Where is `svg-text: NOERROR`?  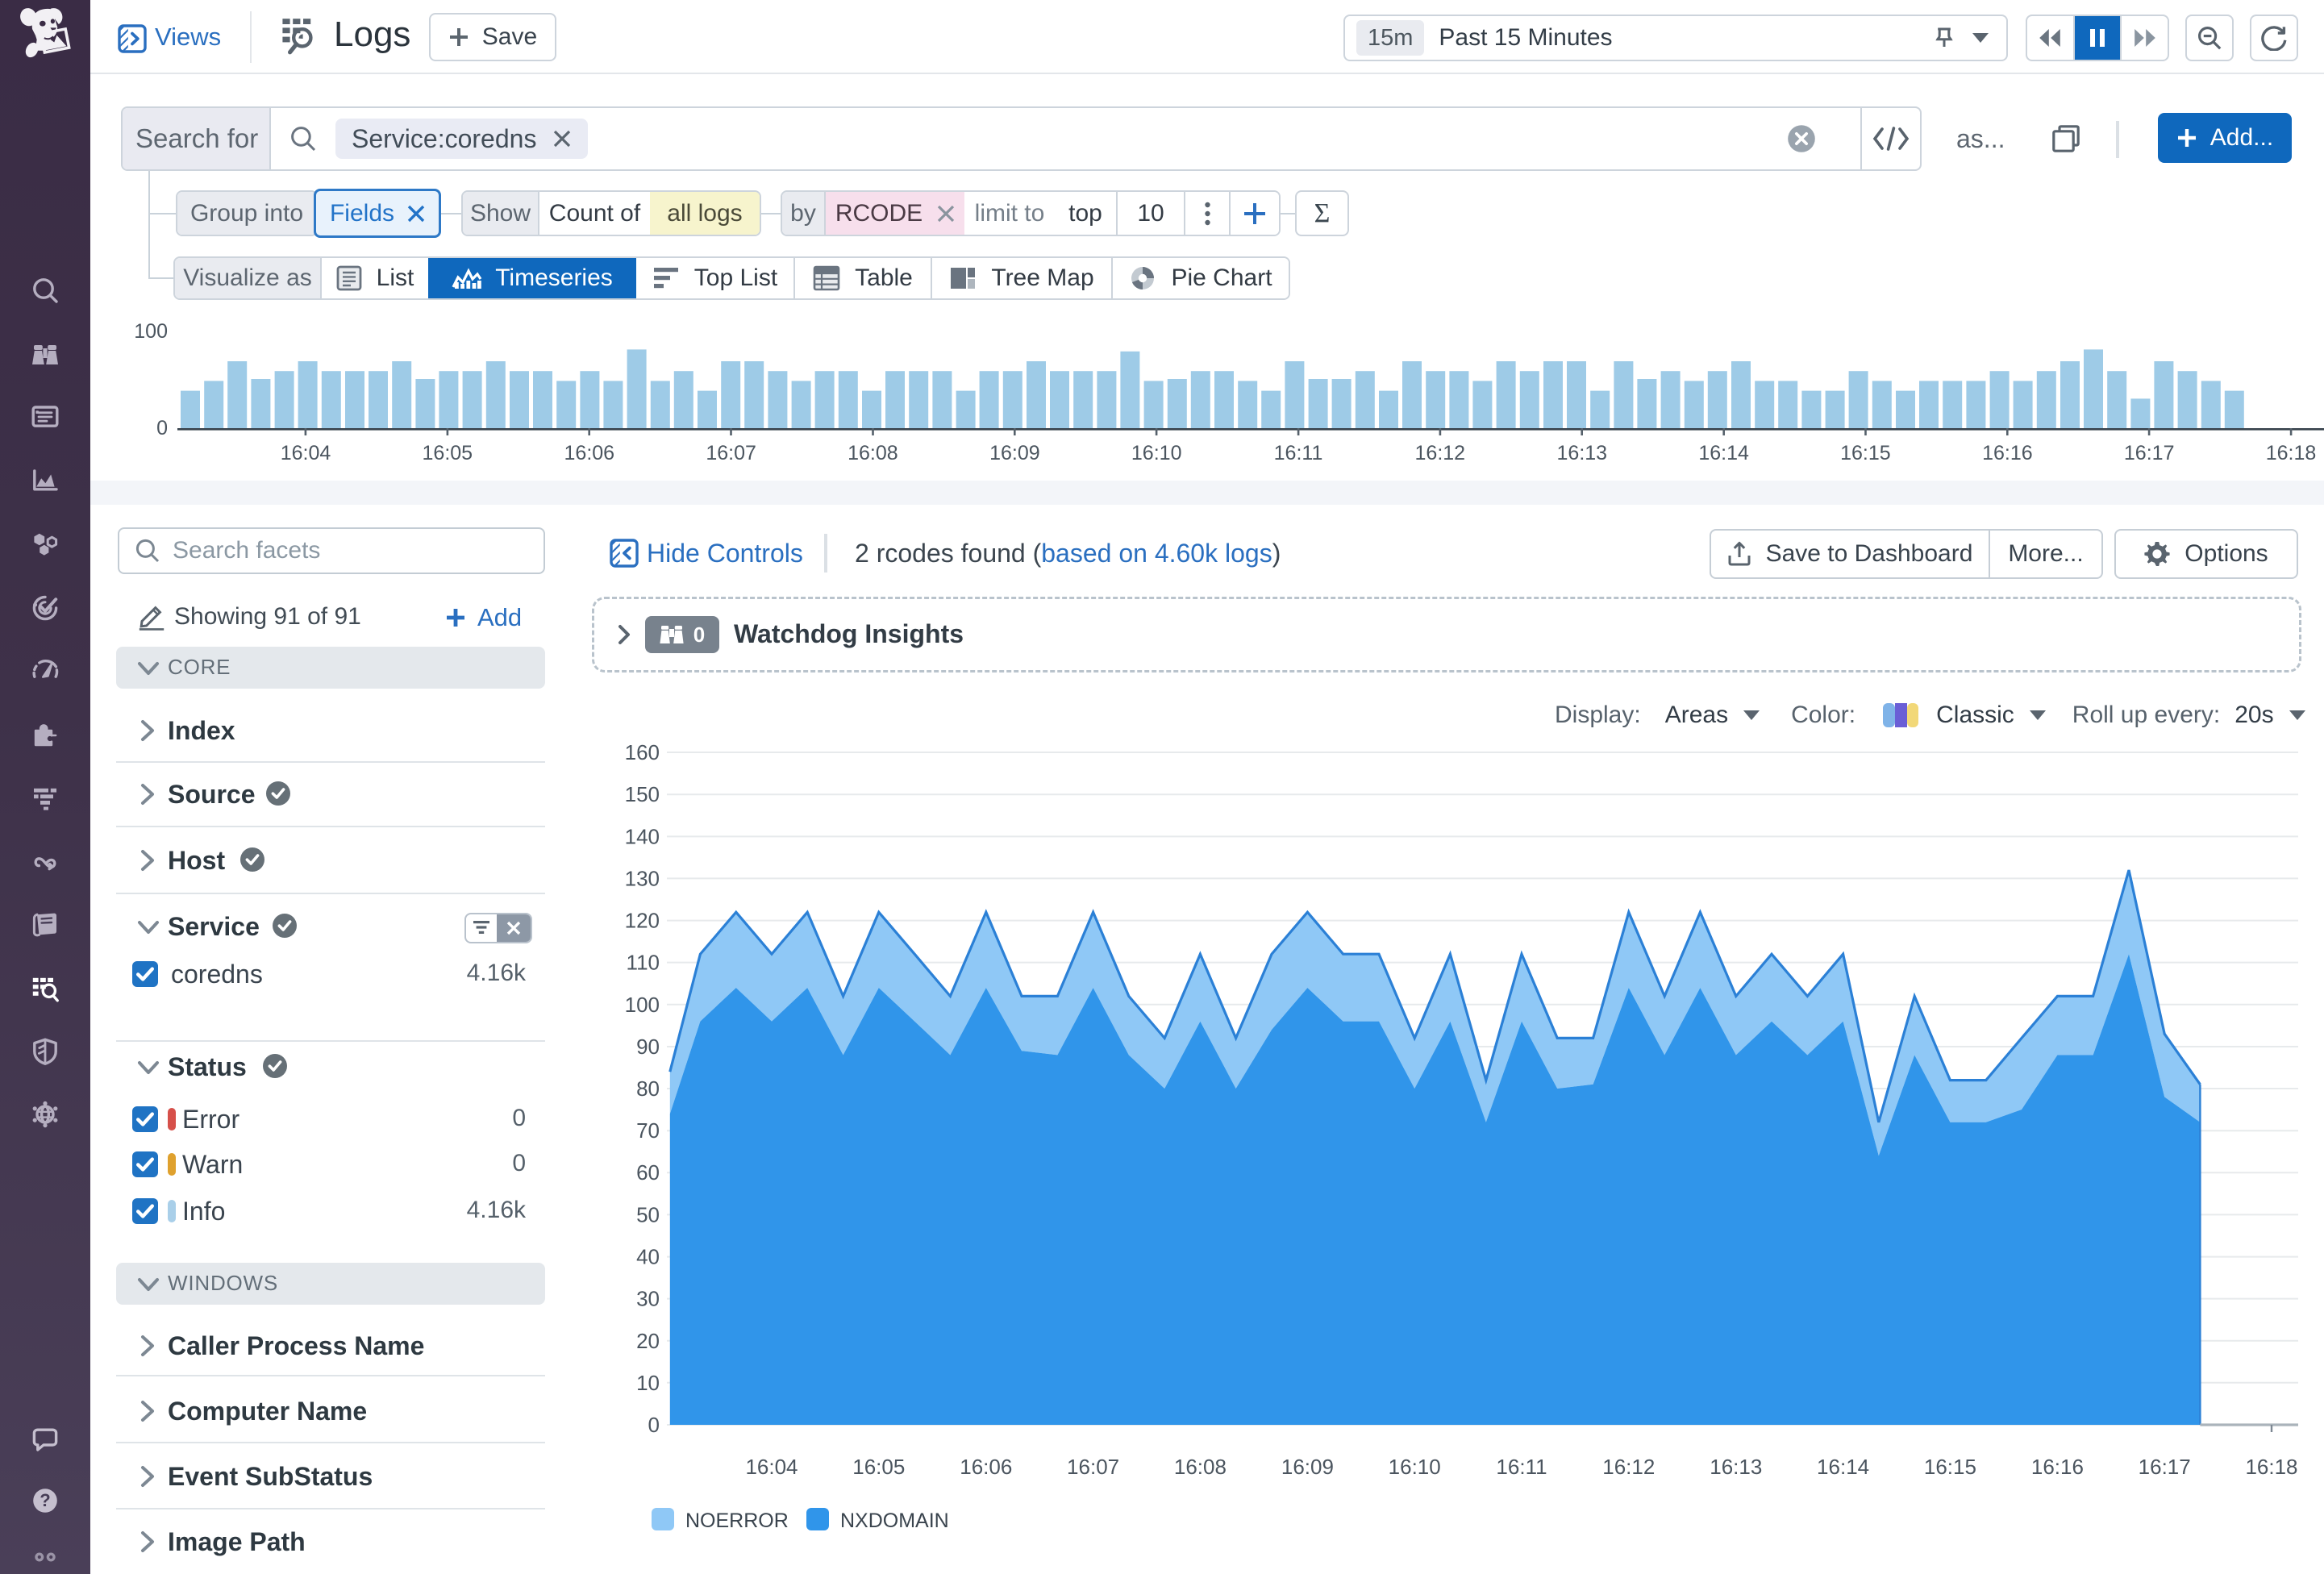
svg-text: NOERROR is located at coordinates (737, 1520).